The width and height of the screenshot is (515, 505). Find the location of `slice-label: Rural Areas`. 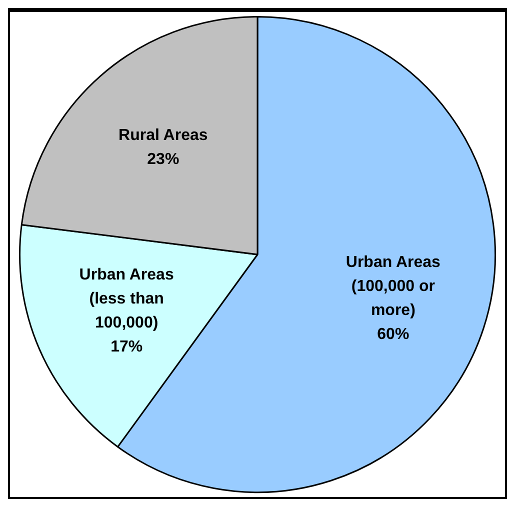

slice-label: Rural Areas is located at coordinates (163, 135).